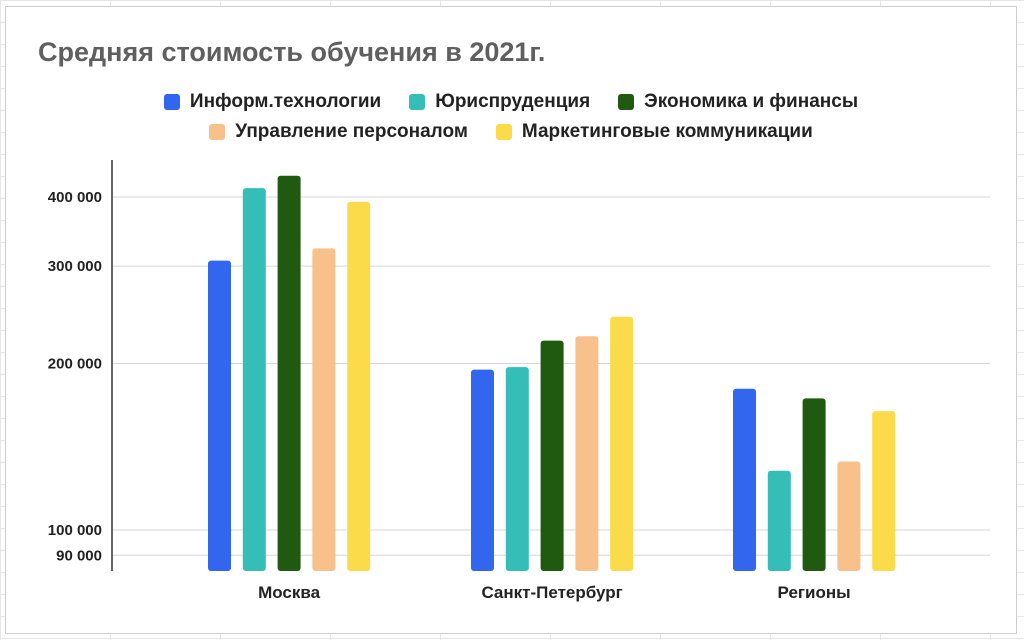  Describe the element at coordinates (814, 592) in the screenshot. I see `x-tick-label: Регионы` at that location.